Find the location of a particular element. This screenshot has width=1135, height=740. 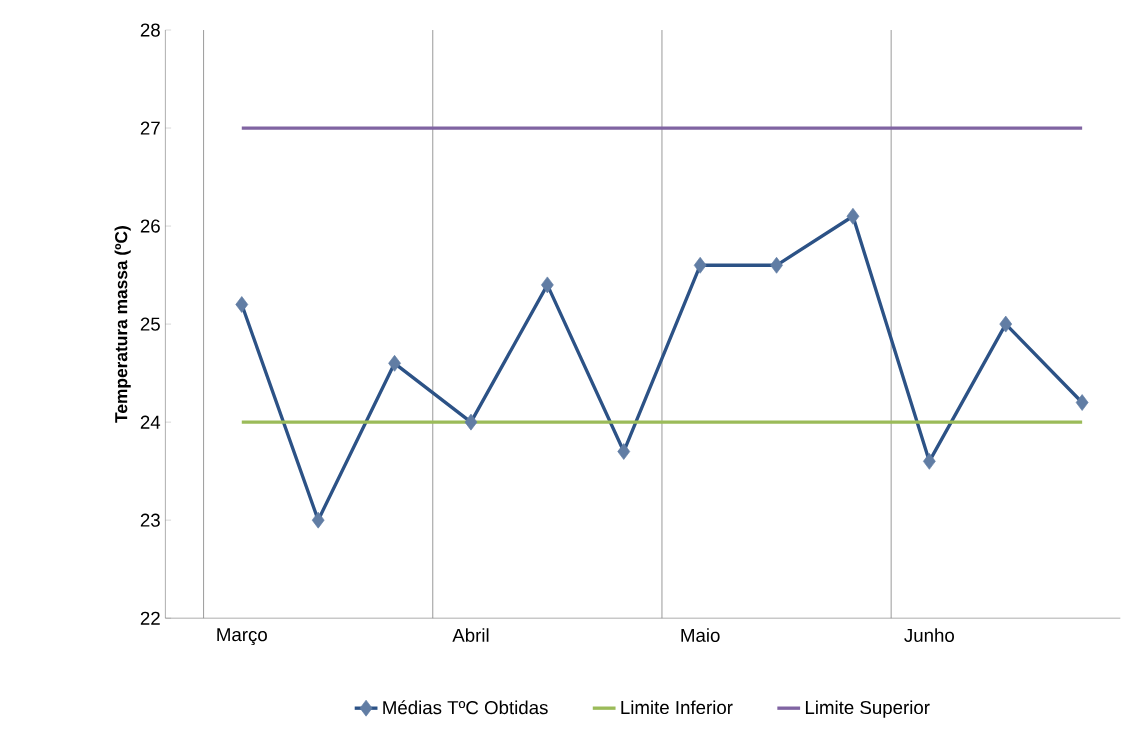

x-tick-label: Maio is located at coordinates (700, 635).